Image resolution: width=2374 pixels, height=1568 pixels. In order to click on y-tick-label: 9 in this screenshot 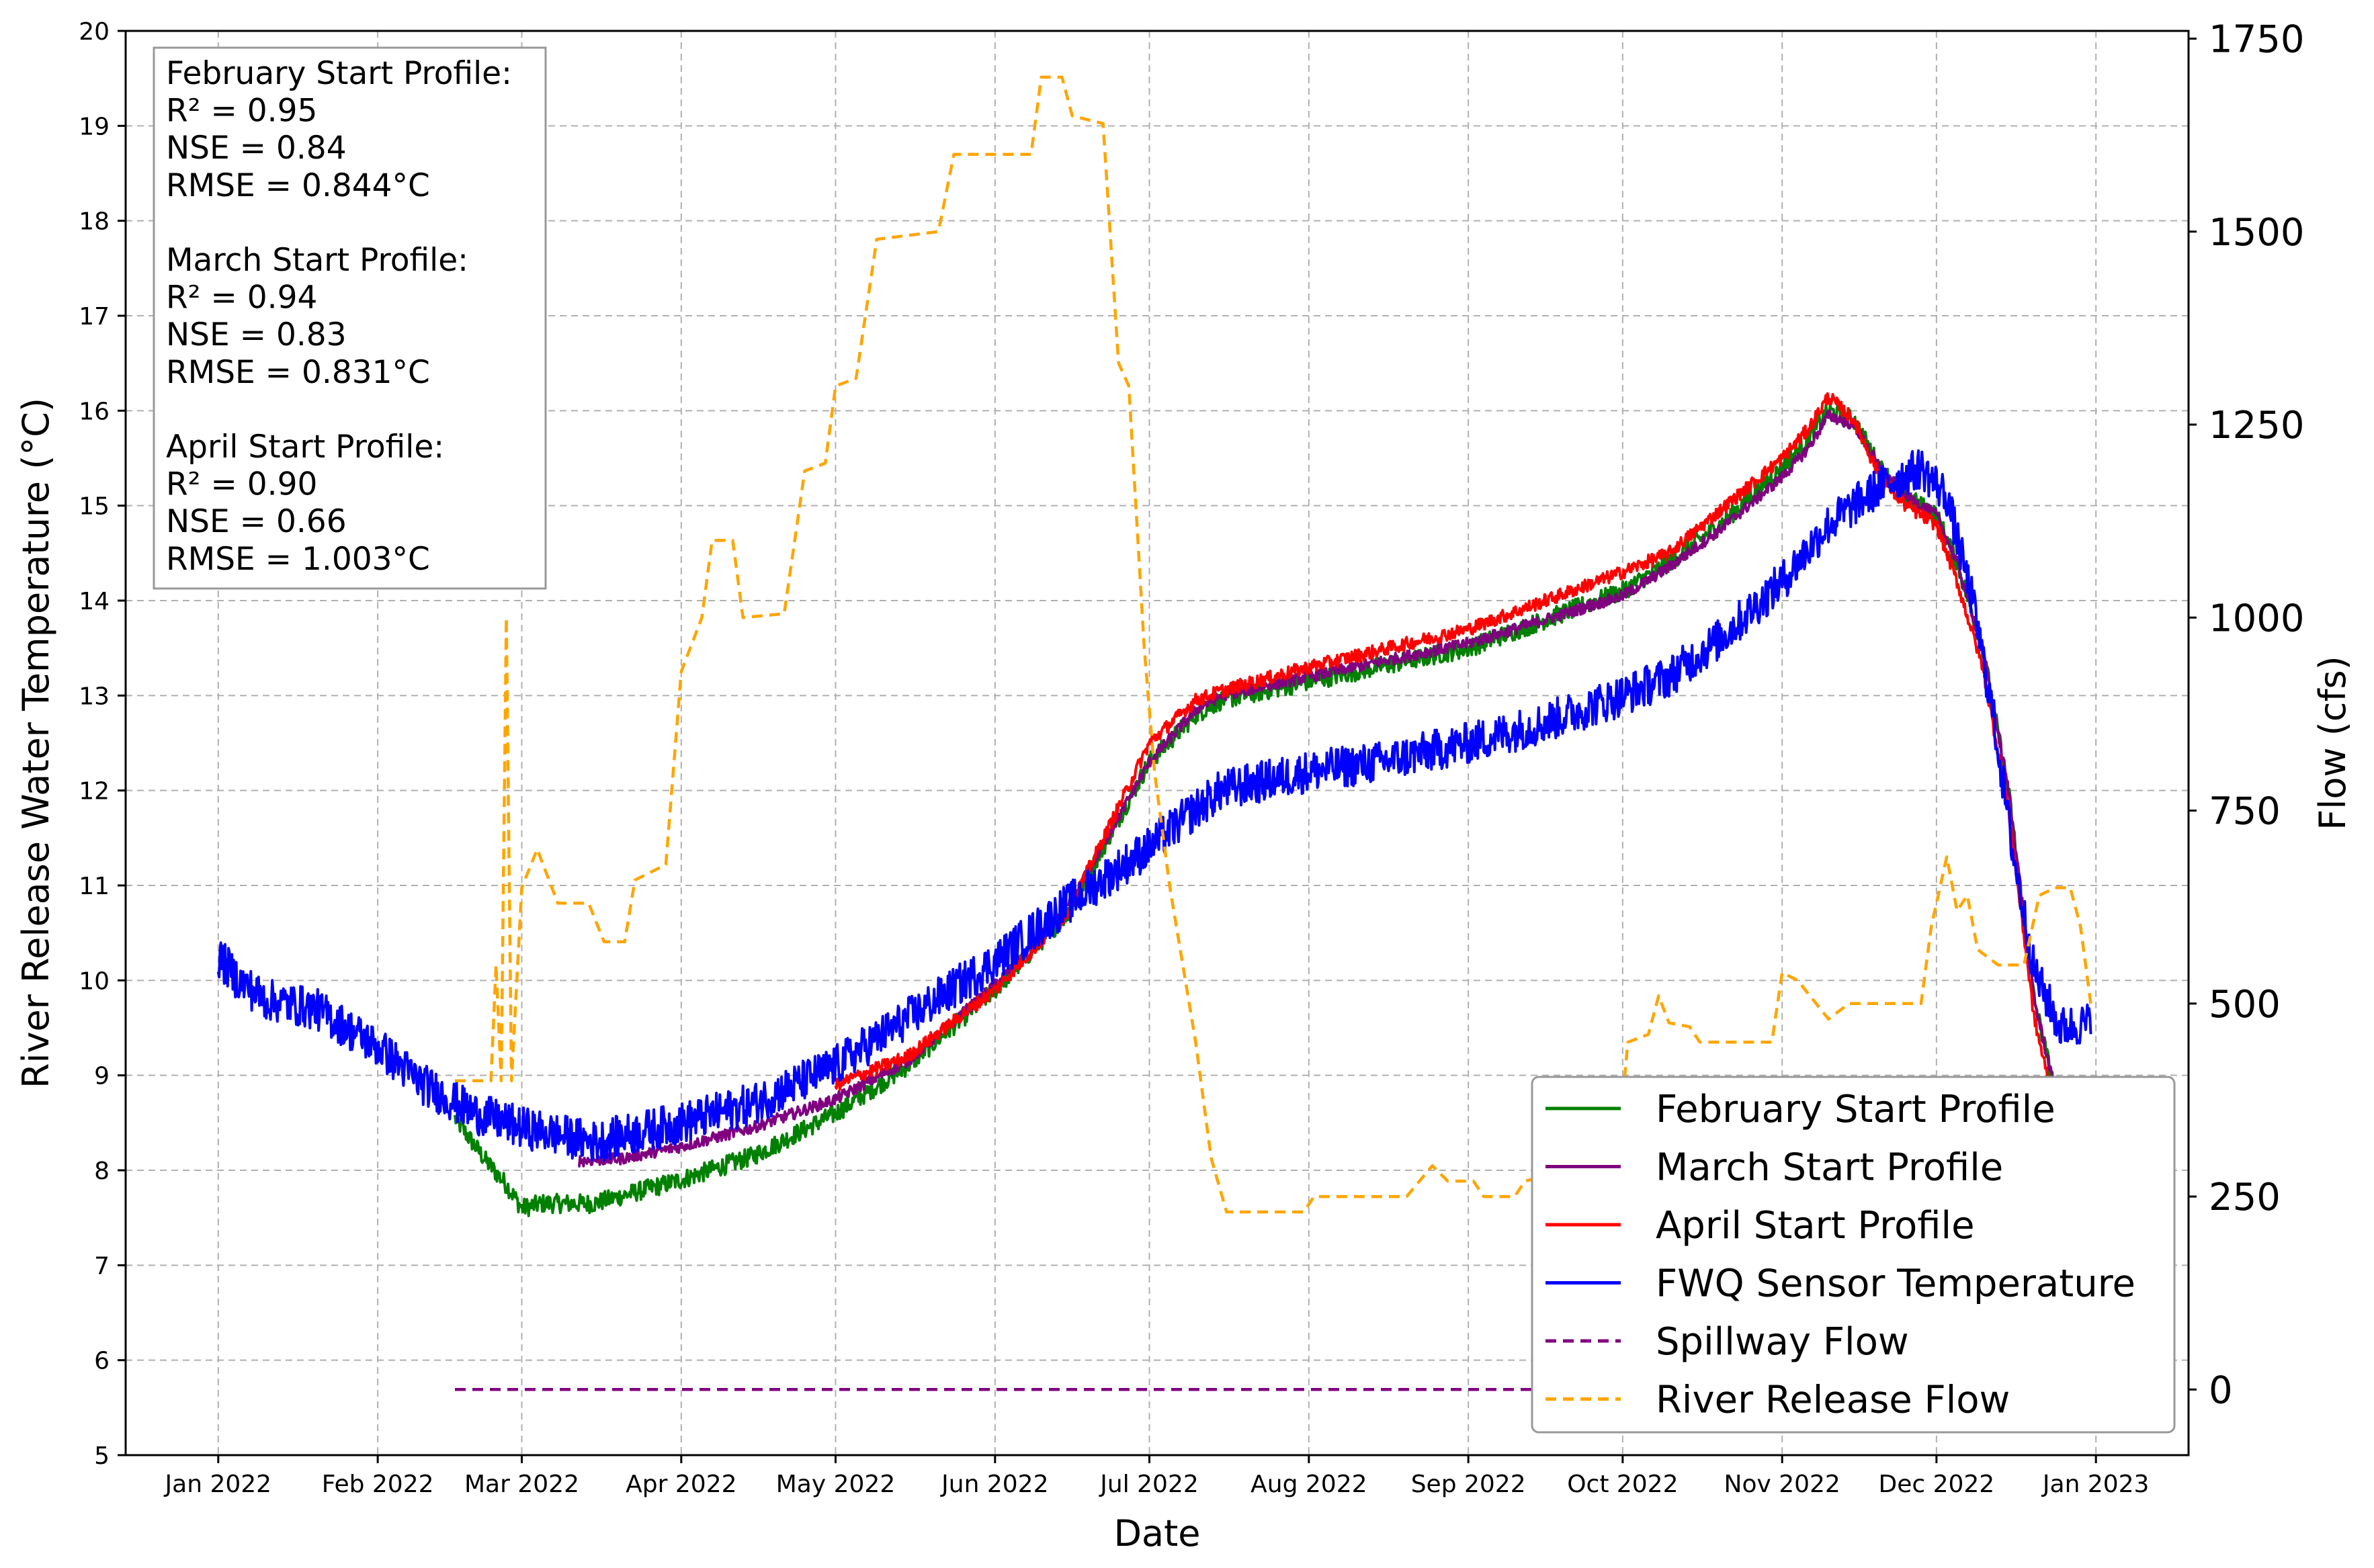, I will do `click(102, 1076)`.